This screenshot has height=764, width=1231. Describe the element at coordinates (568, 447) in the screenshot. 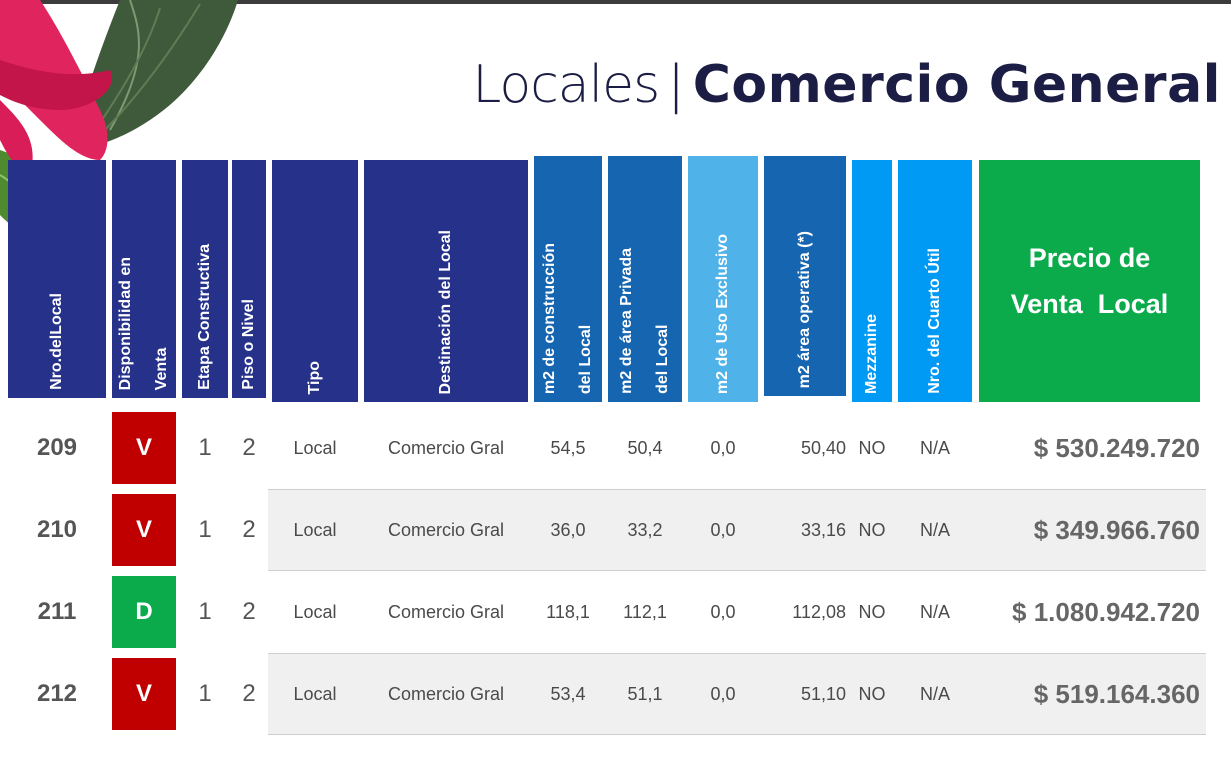

I see `m2-construccion-value: 54,5` at that location.